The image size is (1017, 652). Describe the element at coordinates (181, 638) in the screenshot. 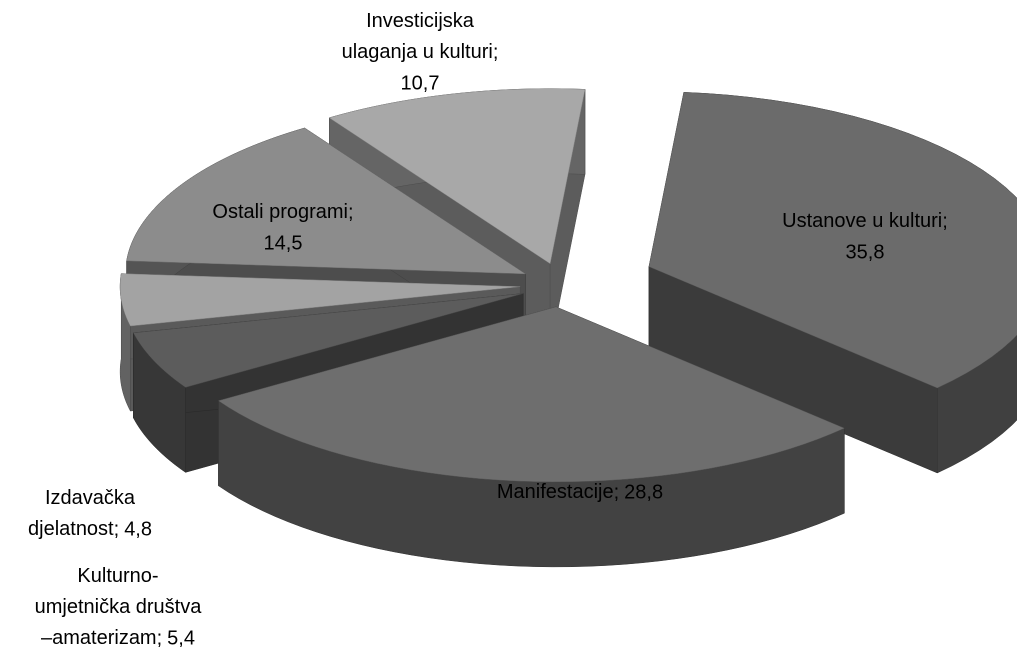

I see `data-label-value: 5,4` at that location.